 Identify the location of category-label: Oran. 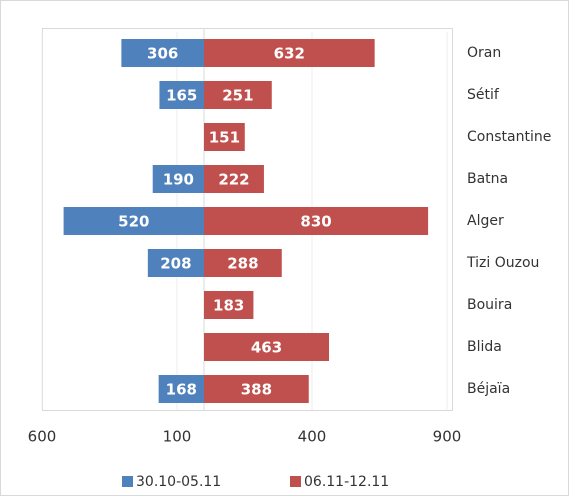
(484, 53).